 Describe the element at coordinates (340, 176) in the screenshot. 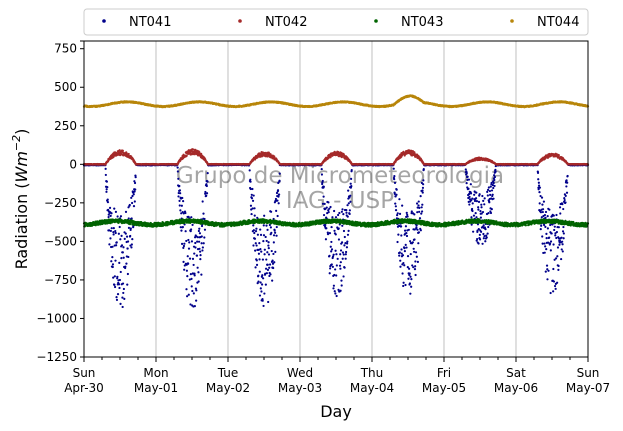

I see `watermark-line-1: Grupo de Micrometeorologia` at that location.